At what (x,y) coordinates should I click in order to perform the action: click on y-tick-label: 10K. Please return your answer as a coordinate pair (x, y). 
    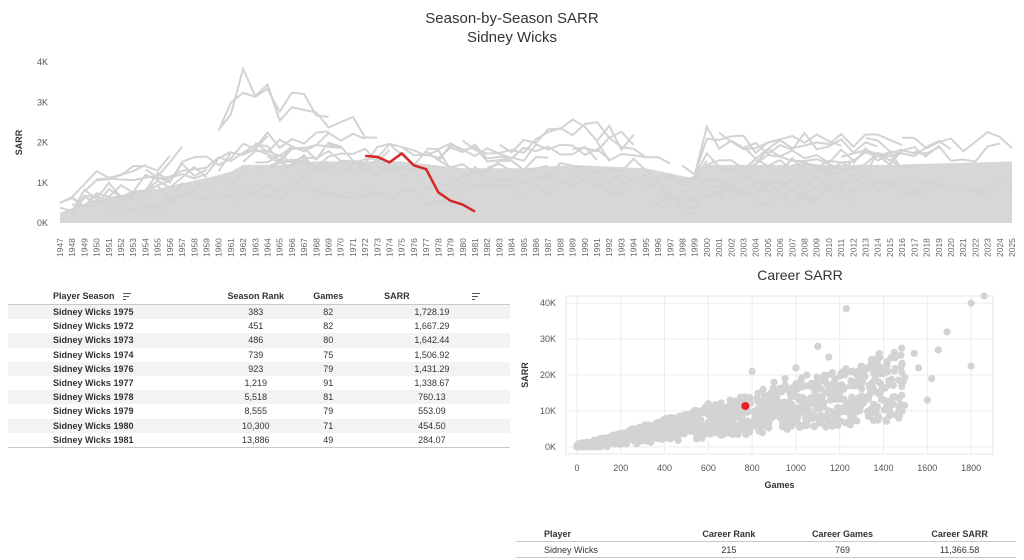
    Looking at the image, I should click on (548, 411).